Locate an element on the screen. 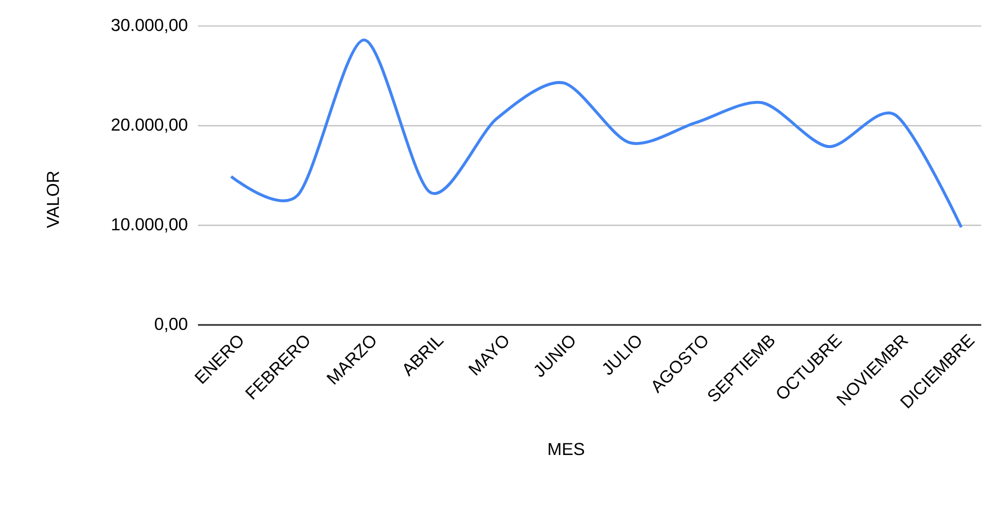 This screenshot has height=508, width=982. y-tick-label: 10.000,00 is located at coordinates (150, 225).